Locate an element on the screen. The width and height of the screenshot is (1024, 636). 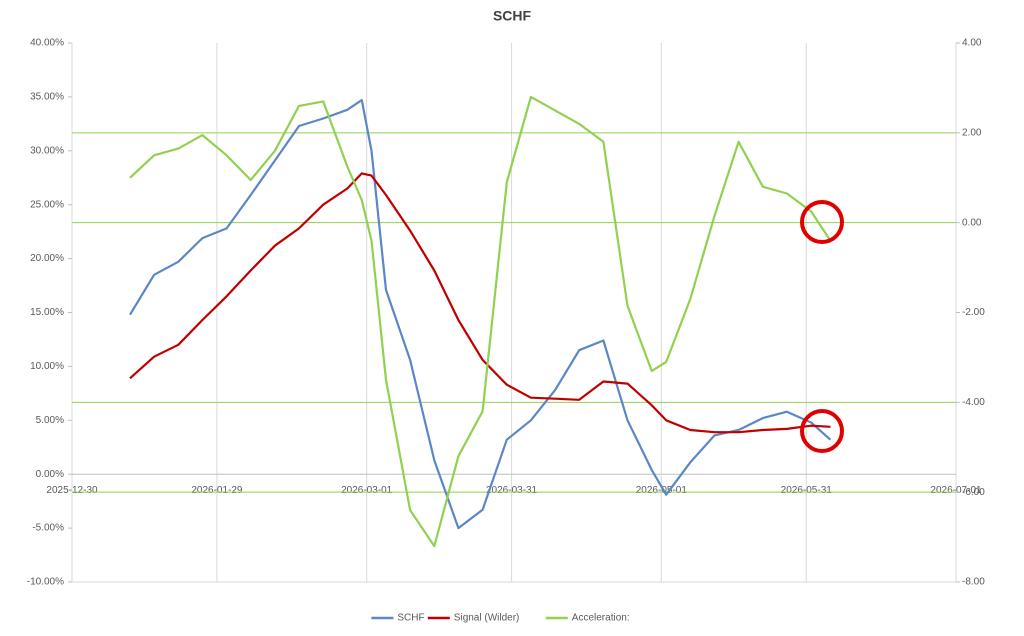
legend-label: Signal (Wilder) is located at coordinates (487, 618).